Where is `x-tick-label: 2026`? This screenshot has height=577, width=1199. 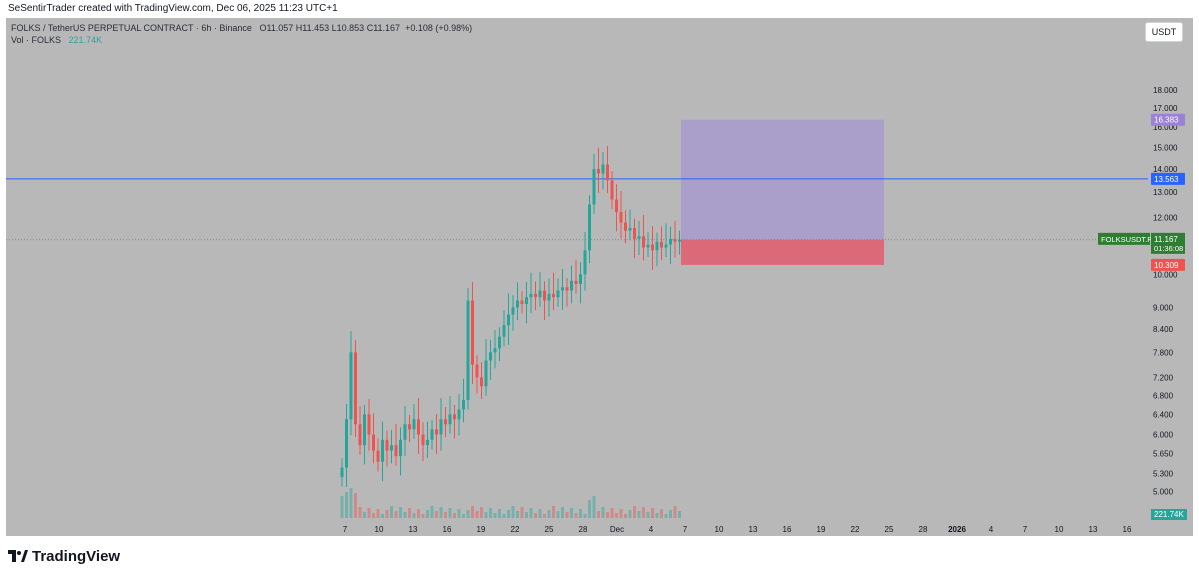
x-tick-label: 2026 is located at coordinates (957, 529).